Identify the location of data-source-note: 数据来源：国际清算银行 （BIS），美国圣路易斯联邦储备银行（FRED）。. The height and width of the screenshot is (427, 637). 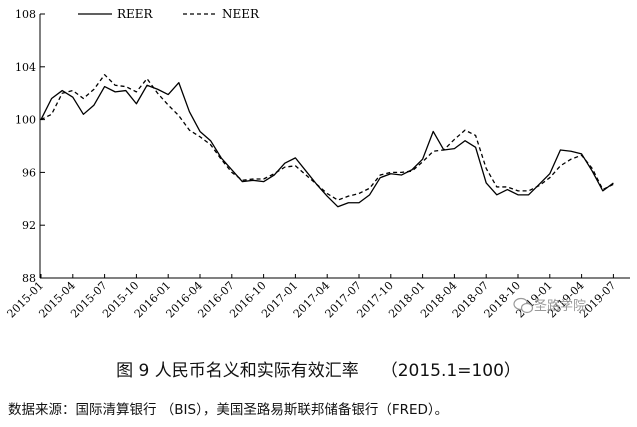
(228, 410).